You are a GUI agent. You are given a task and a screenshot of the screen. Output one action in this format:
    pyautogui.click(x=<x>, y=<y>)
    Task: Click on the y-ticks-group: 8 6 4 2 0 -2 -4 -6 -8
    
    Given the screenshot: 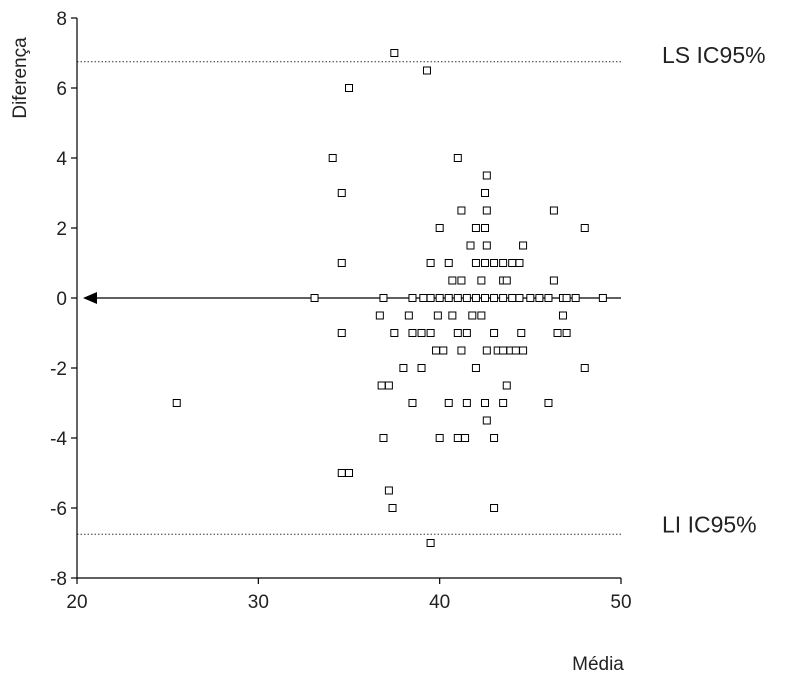 What is the action you would take?
    pyautogui.click(x=63, y=299)
    